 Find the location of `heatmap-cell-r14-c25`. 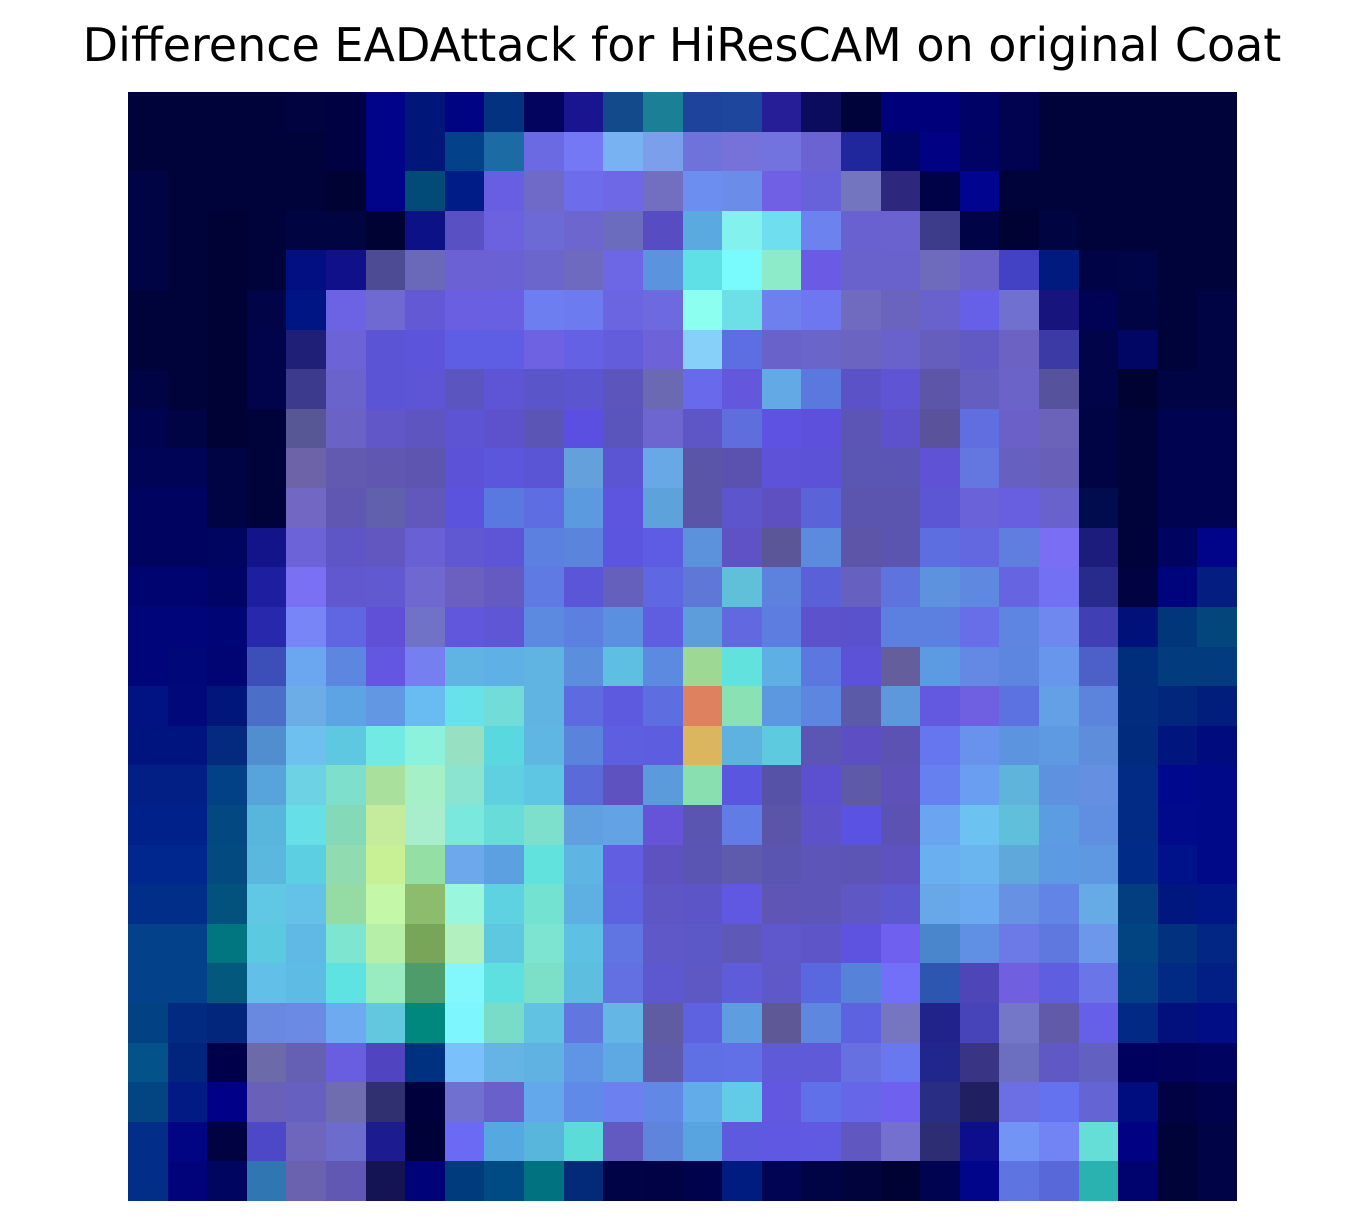

heatmap-cell-r14-c25 is located at coordinates (1138, 666).